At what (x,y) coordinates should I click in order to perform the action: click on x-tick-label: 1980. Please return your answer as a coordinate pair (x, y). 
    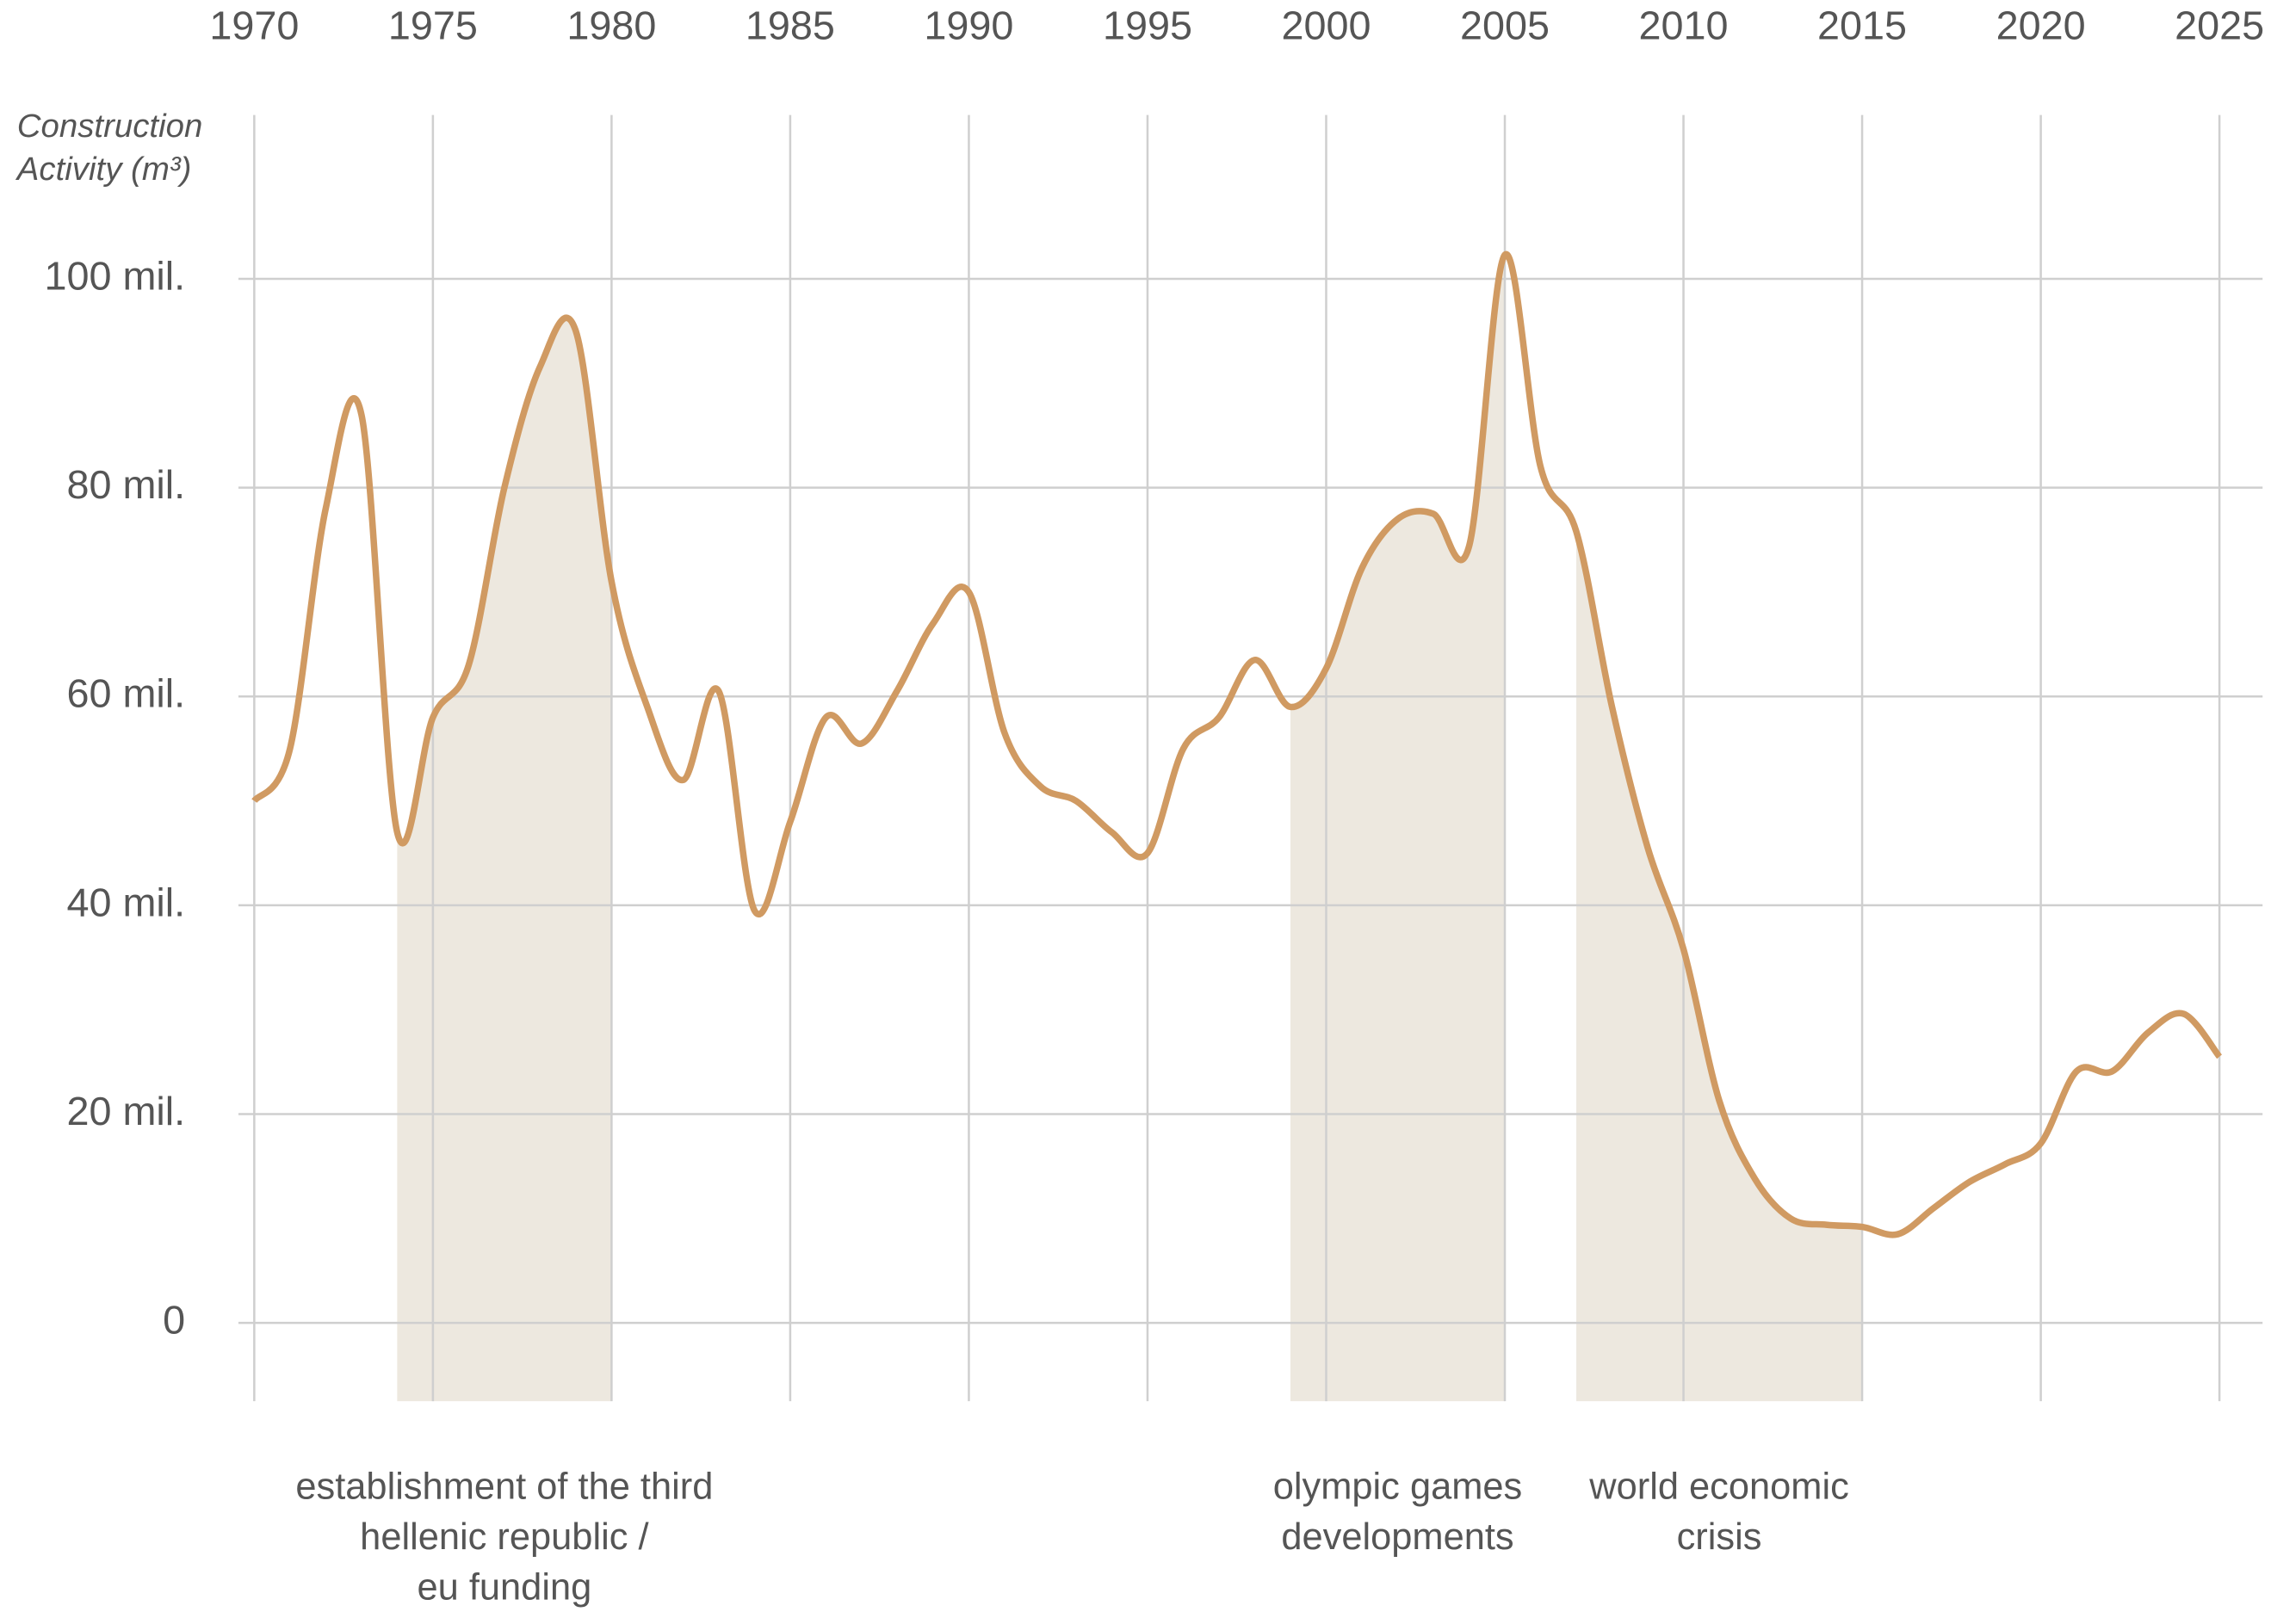
    Looking at the image, I should click on (611, 25).